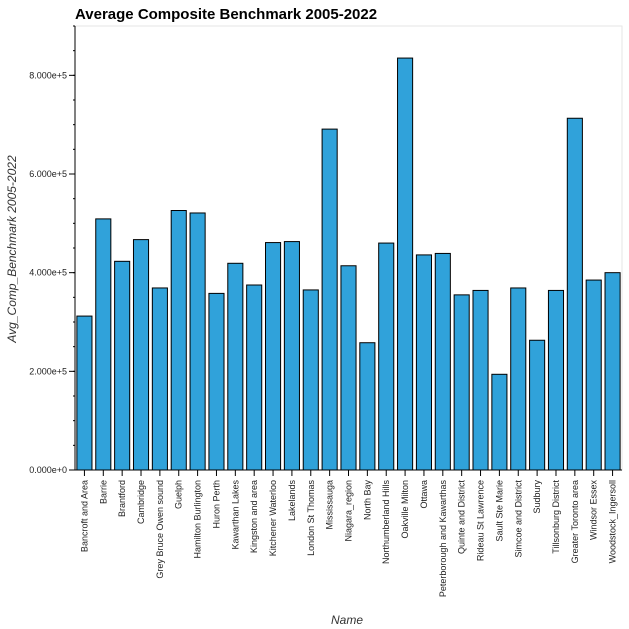 The image size is (629, 629). I want to click on x-tick-label: Northumberland Hills, so click(386, 522).